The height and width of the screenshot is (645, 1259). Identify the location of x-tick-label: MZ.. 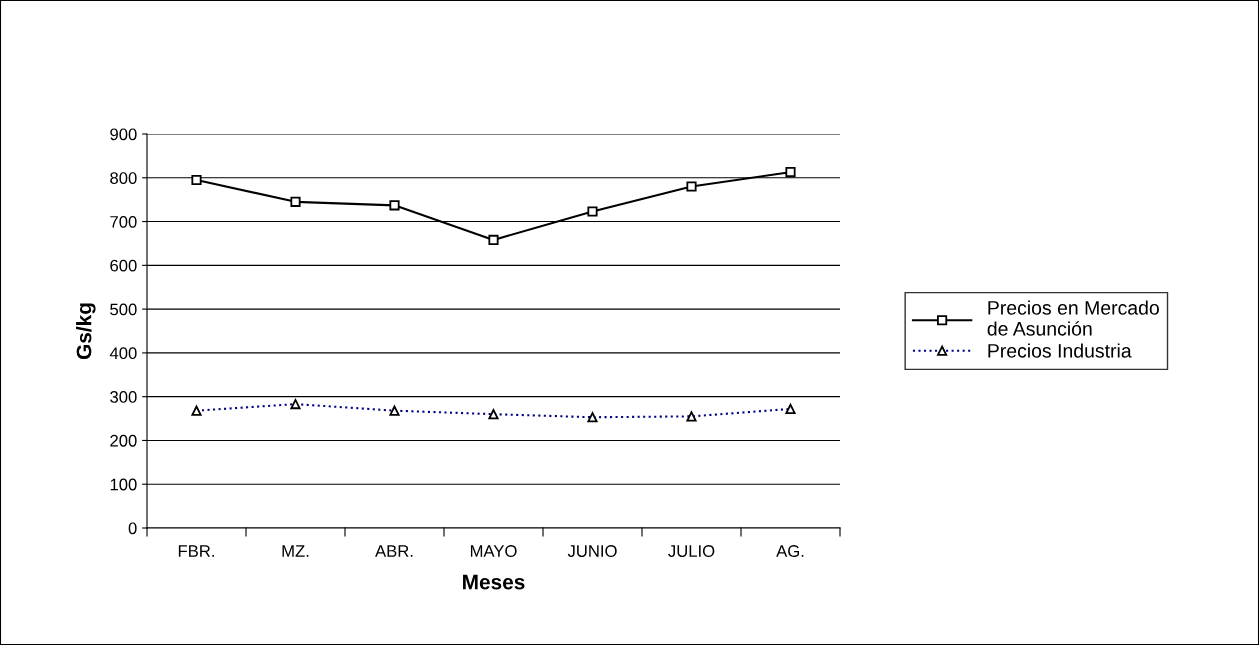
(295, 551).